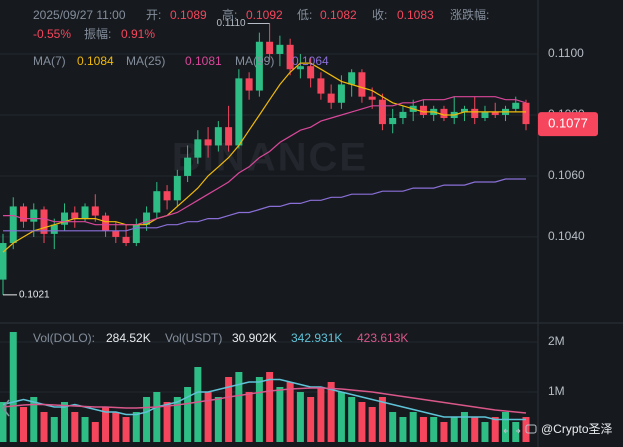 The image size is (623, 447). What do you see at coordinates (264, 15) in the screenshot?
I see `header-value: 0.1092` at bounding box center [264, 15].